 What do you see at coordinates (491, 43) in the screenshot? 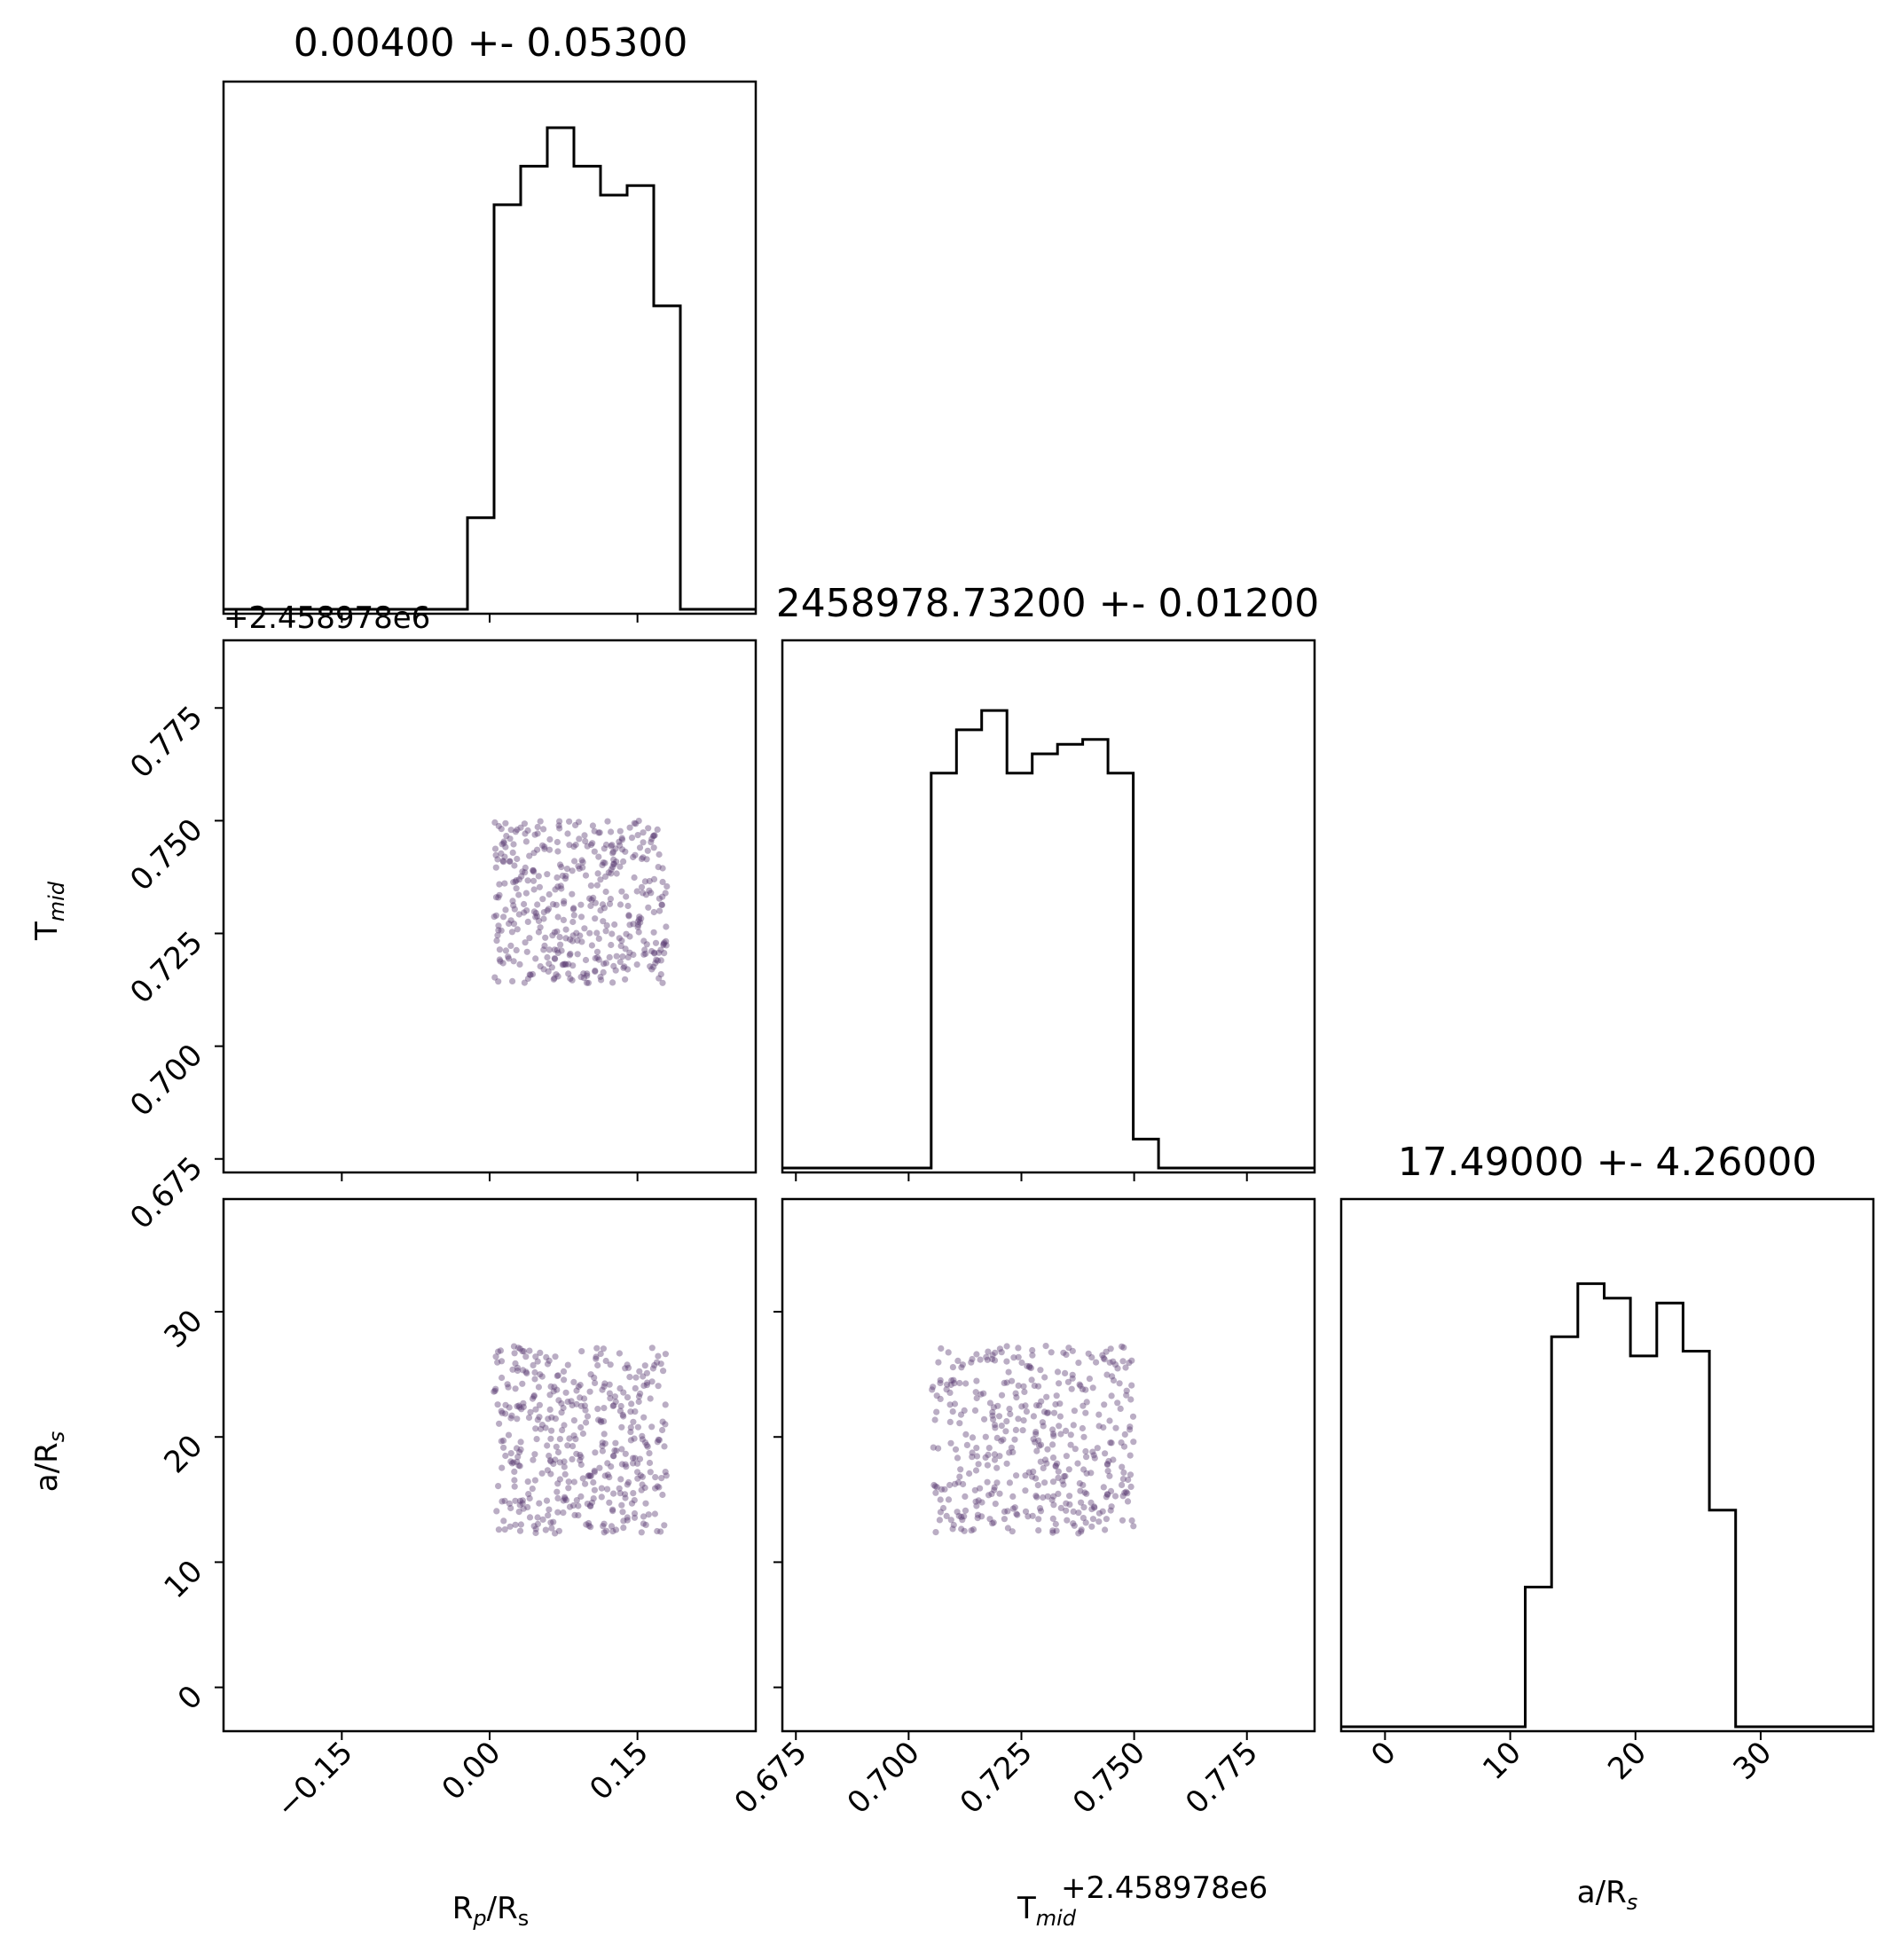
I see `title-rp: 0.00400 +- 0.05300` at bounding box center [491, 43].